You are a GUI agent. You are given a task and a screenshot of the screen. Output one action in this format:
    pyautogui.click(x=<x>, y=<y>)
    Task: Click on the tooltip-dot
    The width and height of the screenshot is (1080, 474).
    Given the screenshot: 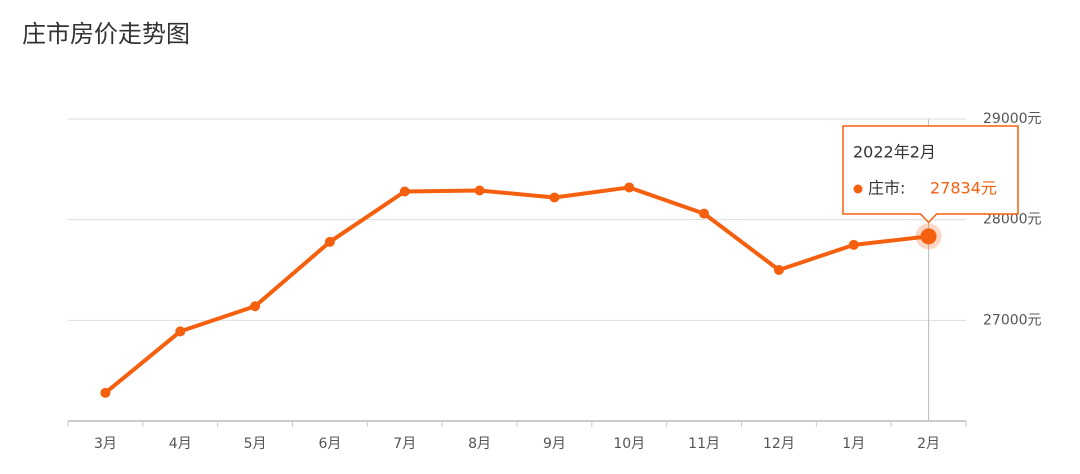 What is the action you would take?
    pyautogui.click(x=858, y=189)
    